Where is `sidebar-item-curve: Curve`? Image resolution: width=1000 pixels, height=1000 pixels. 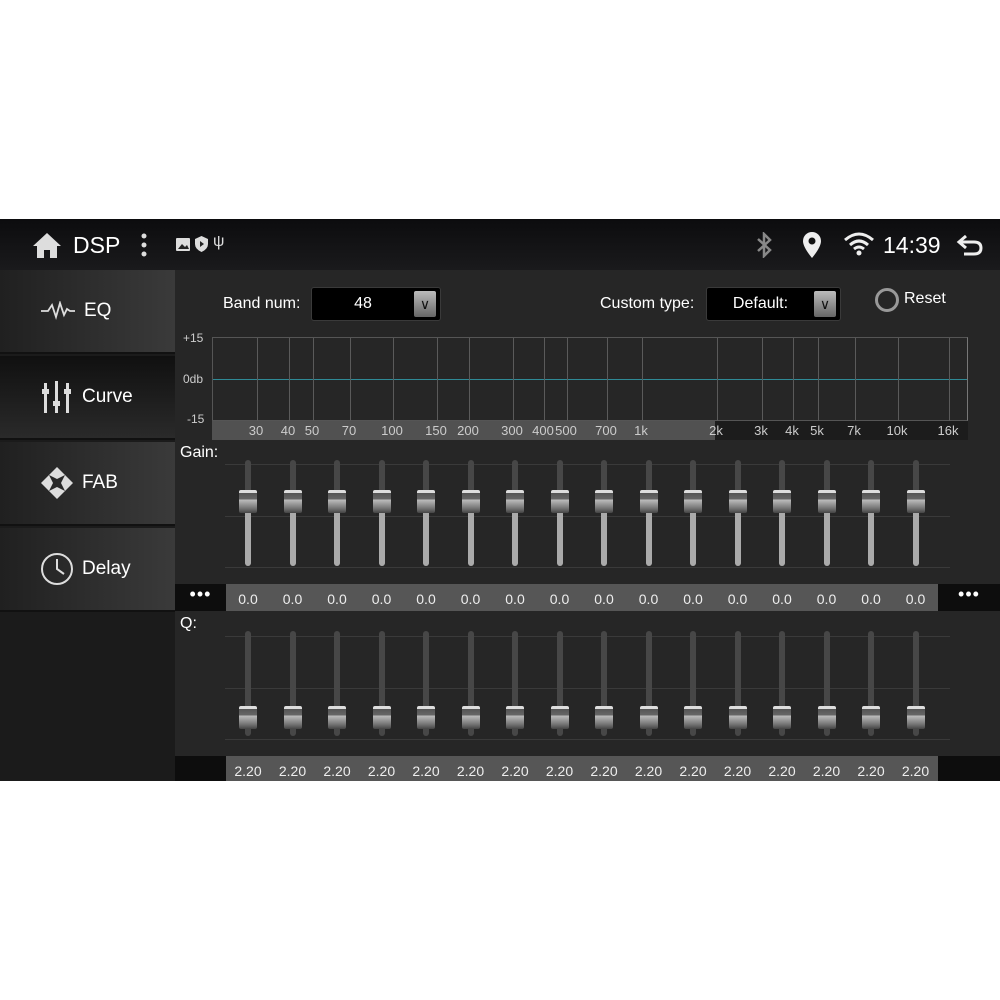 sidebar-item-curve: Curve is located at coordinates (87, 398).